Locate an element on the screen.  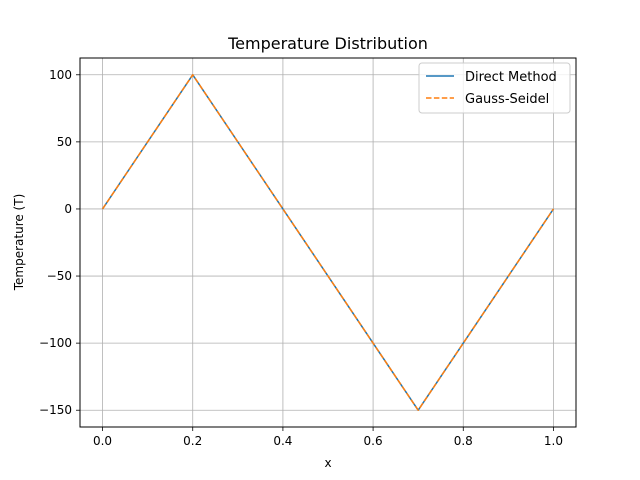
y-tick-label: −50 is located at coordinates (59, 276).